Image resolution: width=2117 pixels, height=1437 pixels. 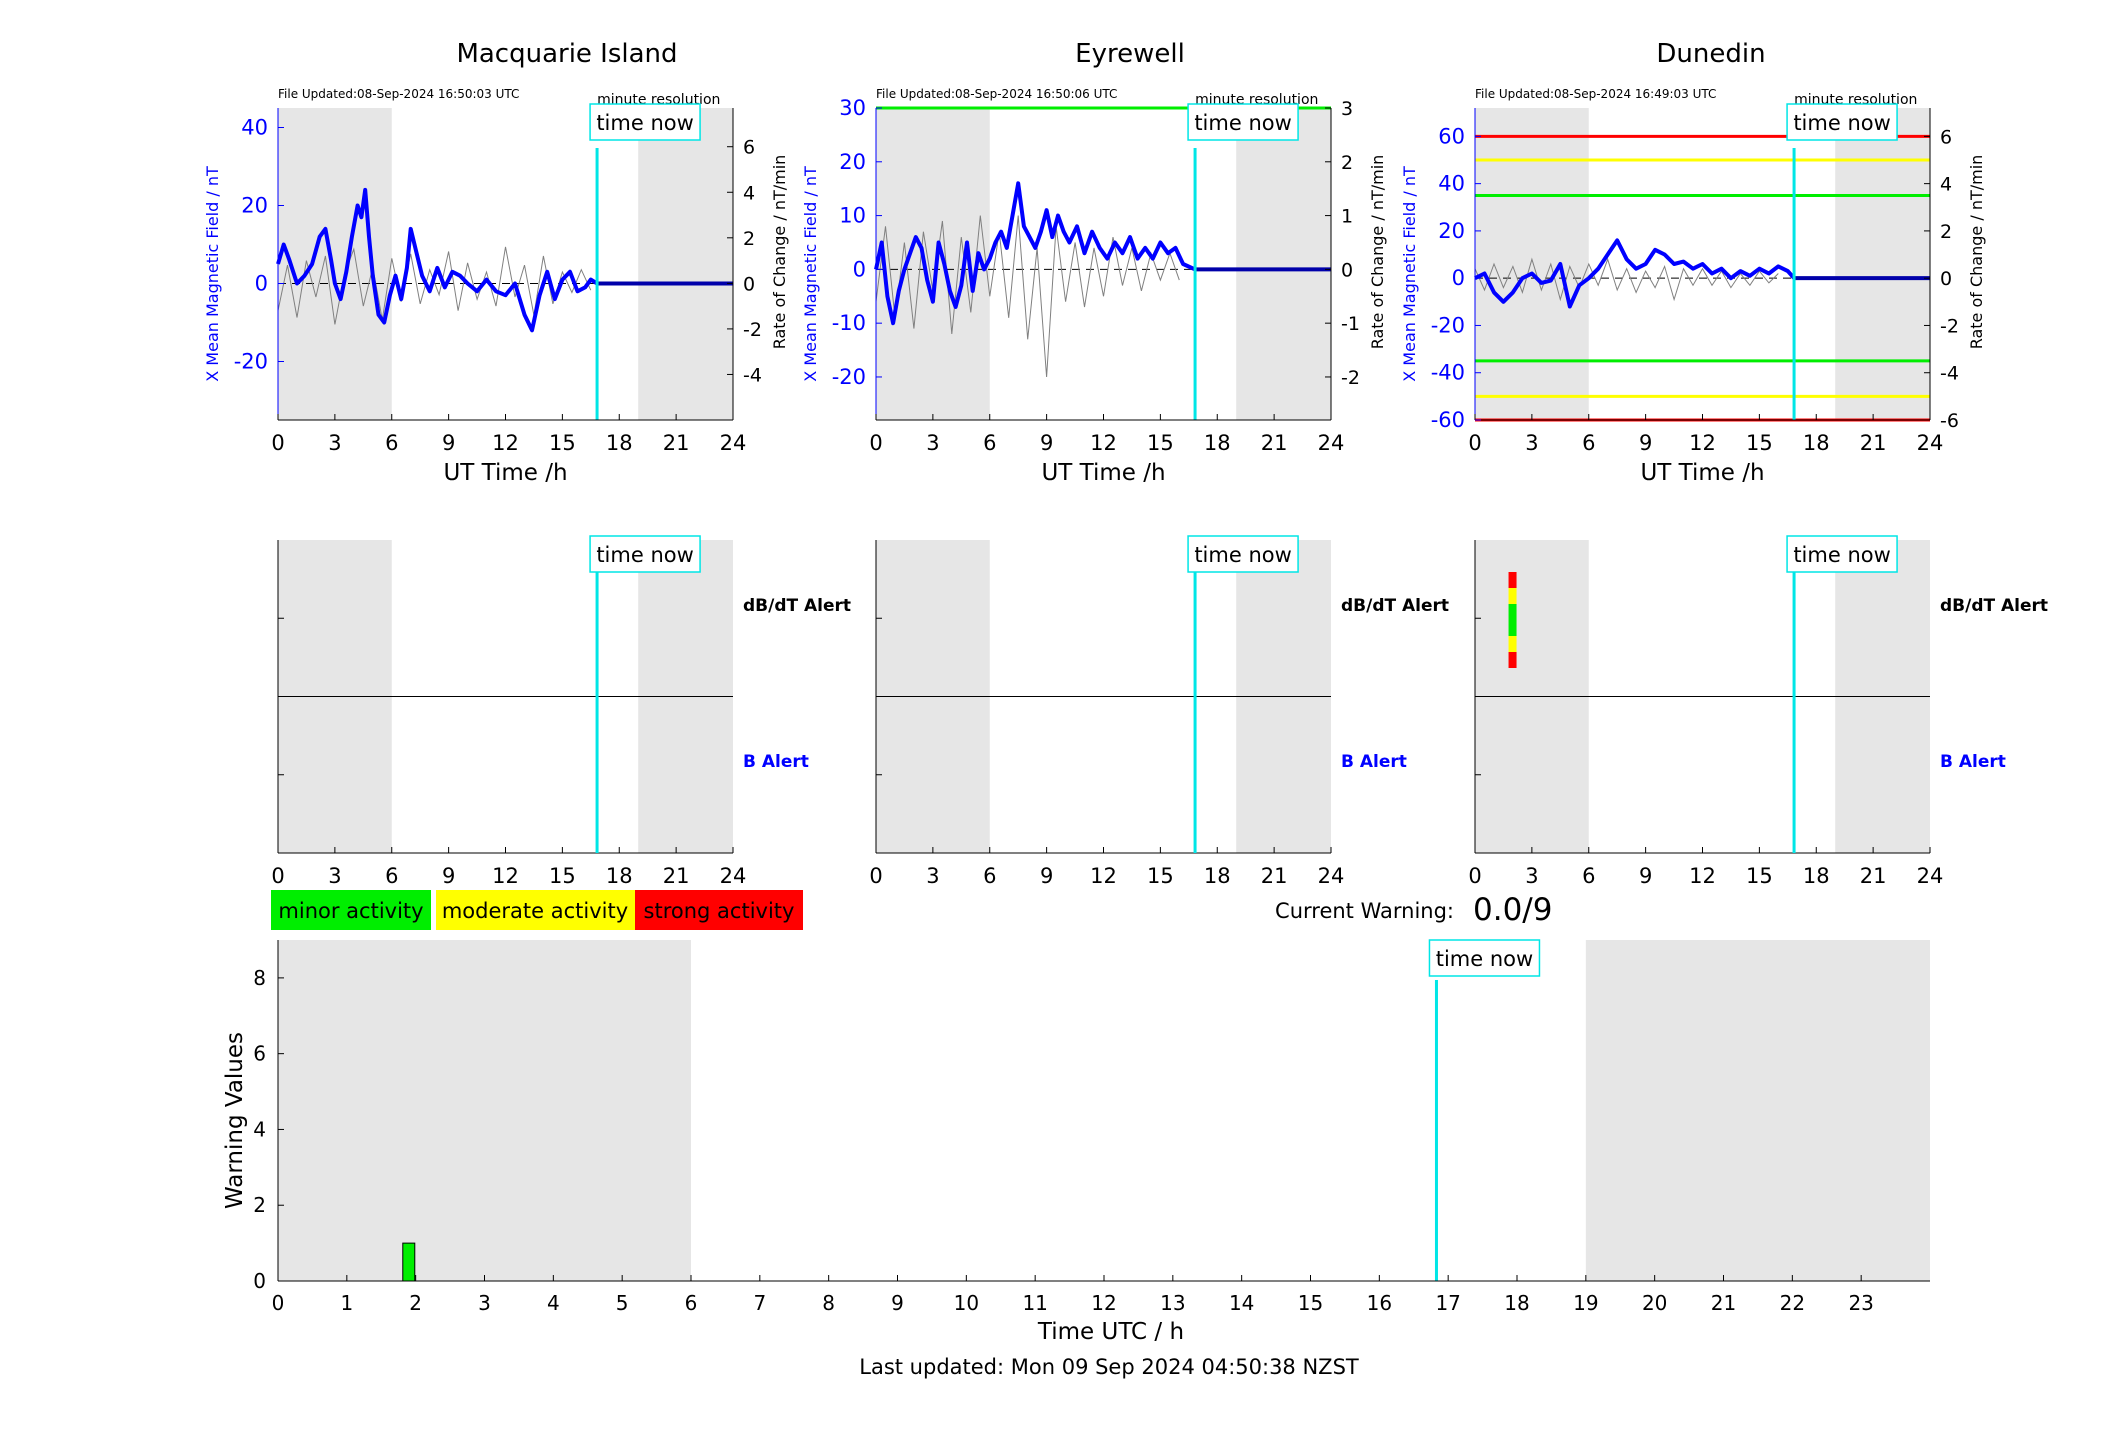 What do you see at coordinates (566, 54) in the screenshot?
I see `panel-title-macquarie: Macquarie Island` at bounding box center [566, 54].